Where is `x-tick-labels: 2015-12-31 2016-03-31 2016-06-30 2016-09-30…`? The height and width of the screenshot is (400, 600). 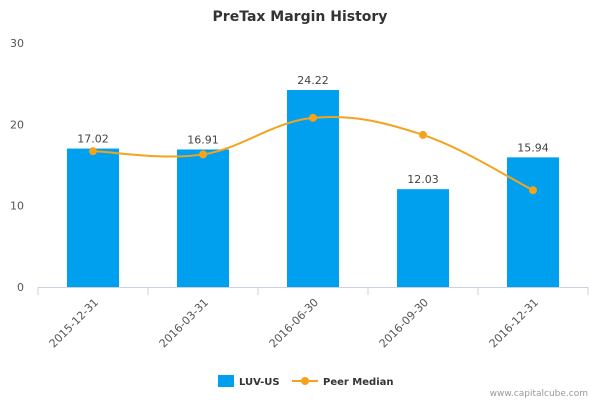
x-tick-labels: 2015-12-31 2016-03-31 2016-06-30 2016-09-30… is located at coordinates (294, 323).